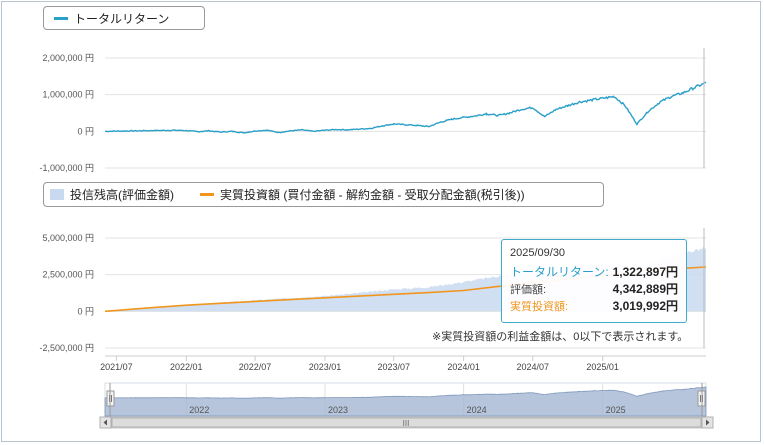 This screenshot has width=764, height=445. I want to click on navigator-year-labels: 2022 2023 2024 2025, so click(407, 410).